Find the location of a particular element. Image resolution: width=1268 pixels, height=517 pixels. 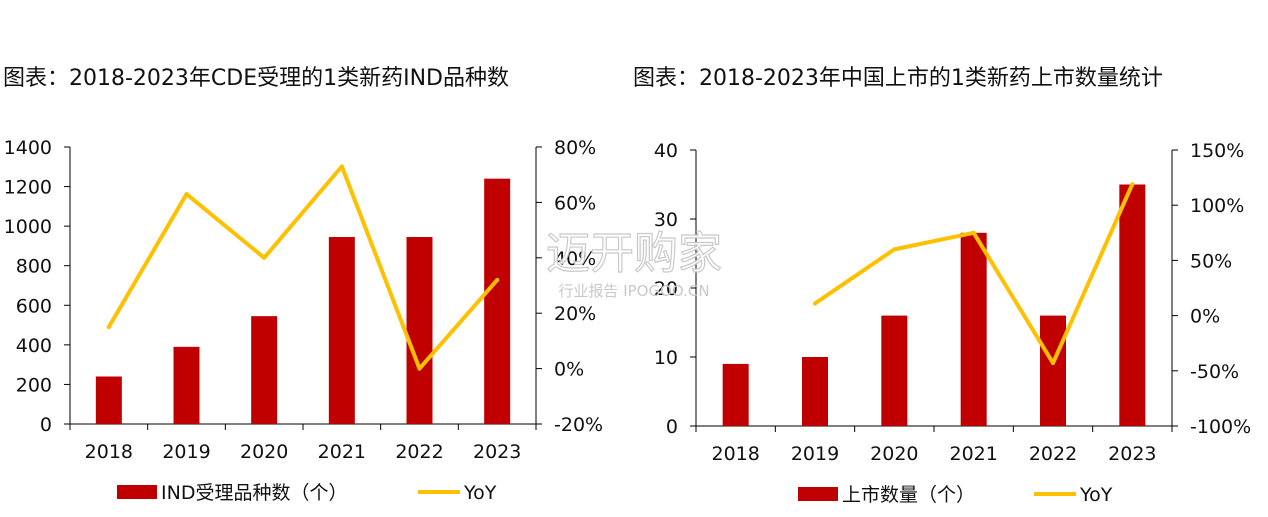

y-left-tick-label: 30 is located at coordinates (666, 220).